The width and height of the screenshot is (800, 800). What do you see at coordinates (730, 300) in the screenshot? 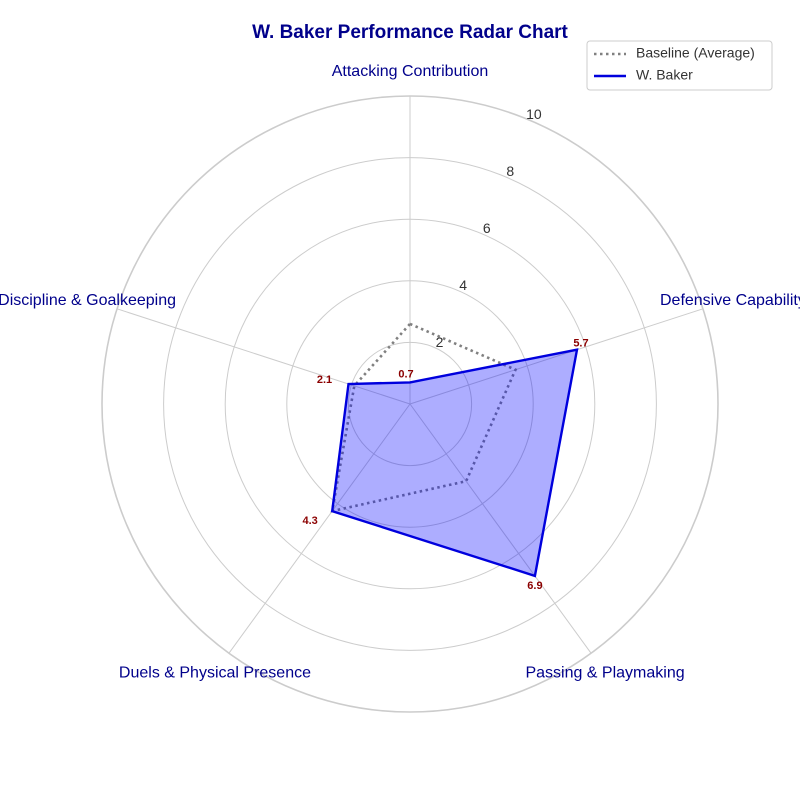
I see `category-label: Defensive Capability` at bounding box center [730, 300].